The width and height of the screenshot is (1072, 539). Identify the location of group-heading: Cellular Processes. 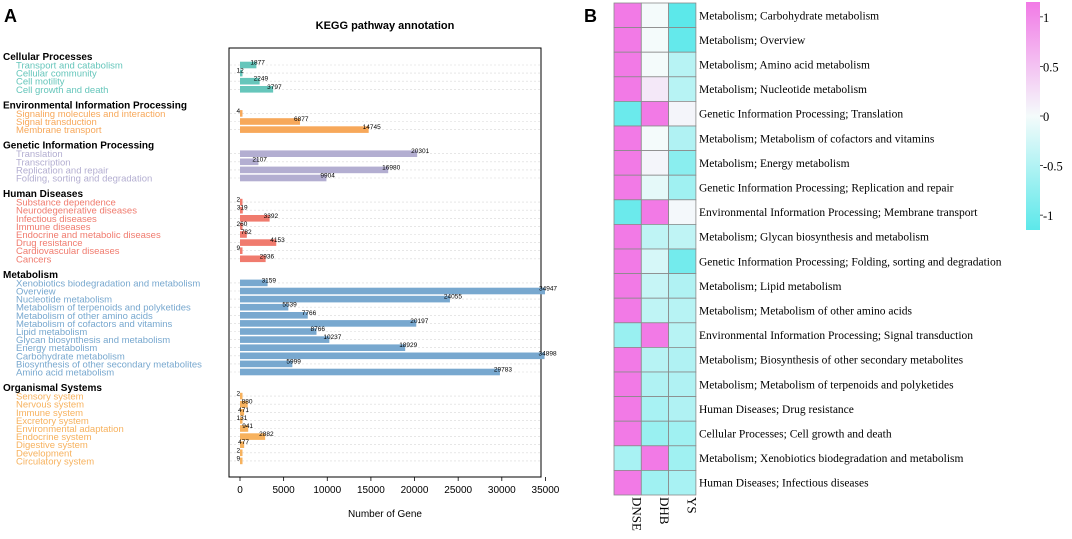
(48, 57).